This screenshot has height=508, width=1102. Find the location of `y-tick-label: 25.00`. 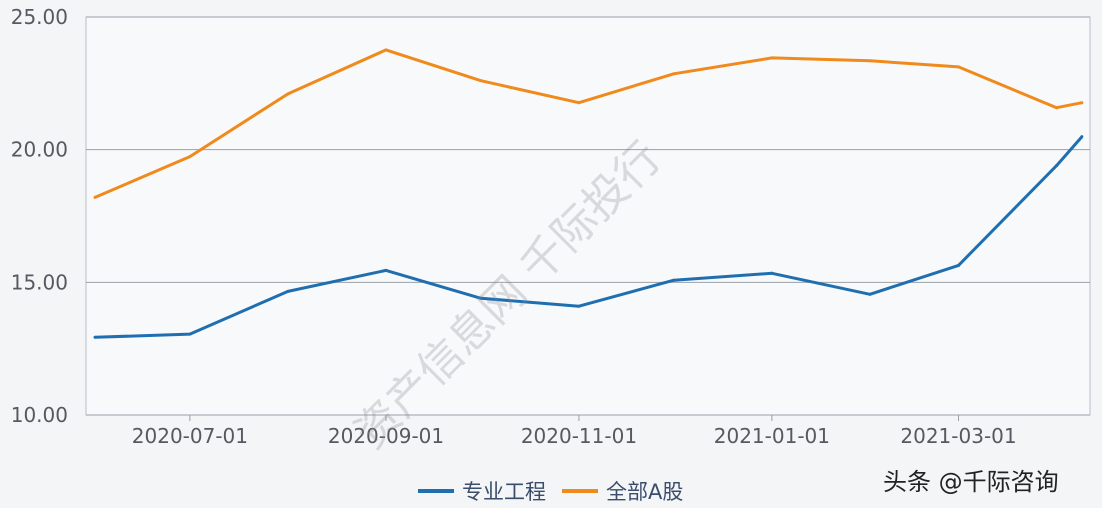

y-tick-label: 25.00 is located at coordinates (39, 17).